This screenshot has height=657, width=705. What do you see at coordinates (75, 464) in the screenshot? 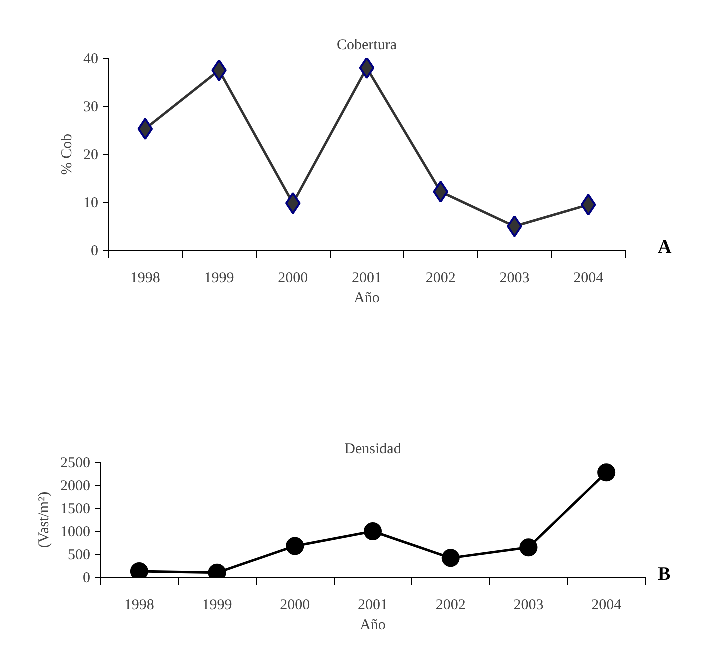
I see `y-tick-label: 2500` at bounding box center [75, 464].